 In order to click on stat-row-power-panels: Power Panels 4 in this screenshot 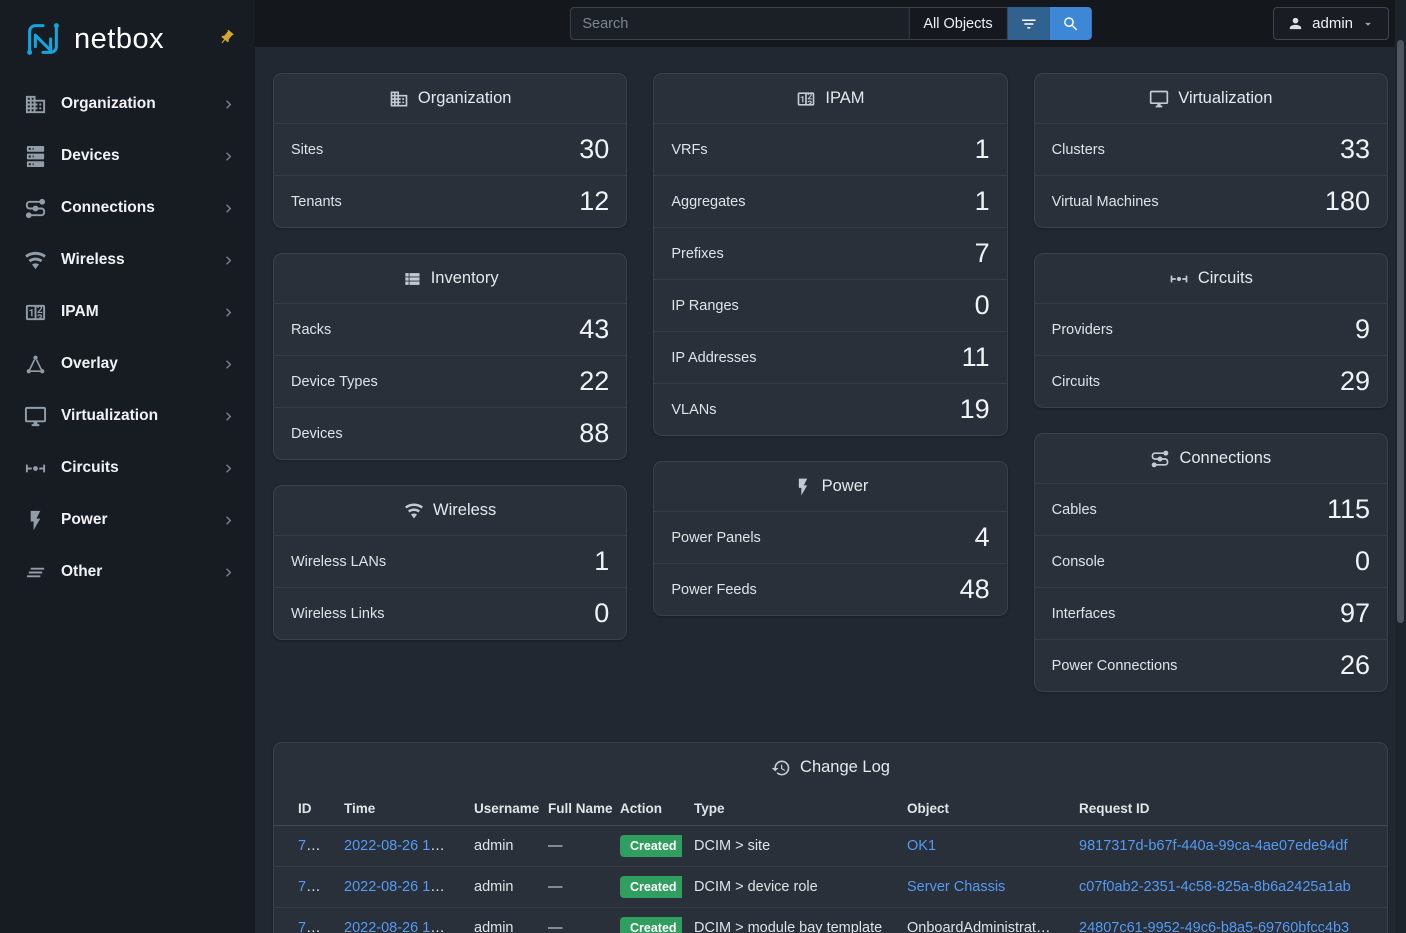, I will do `click(830, 537)`.